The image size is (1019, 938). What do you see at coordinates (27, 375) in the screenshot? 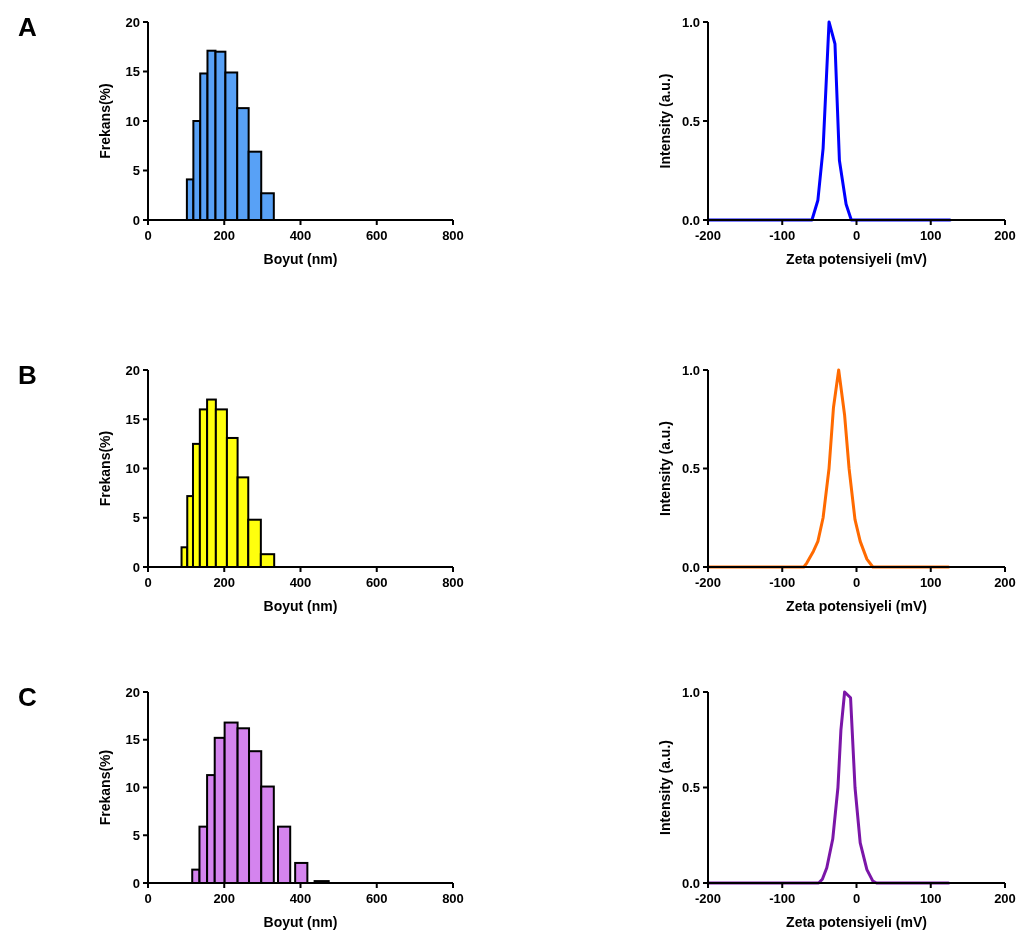
I see `text: B` at bounding box center [27, 375].